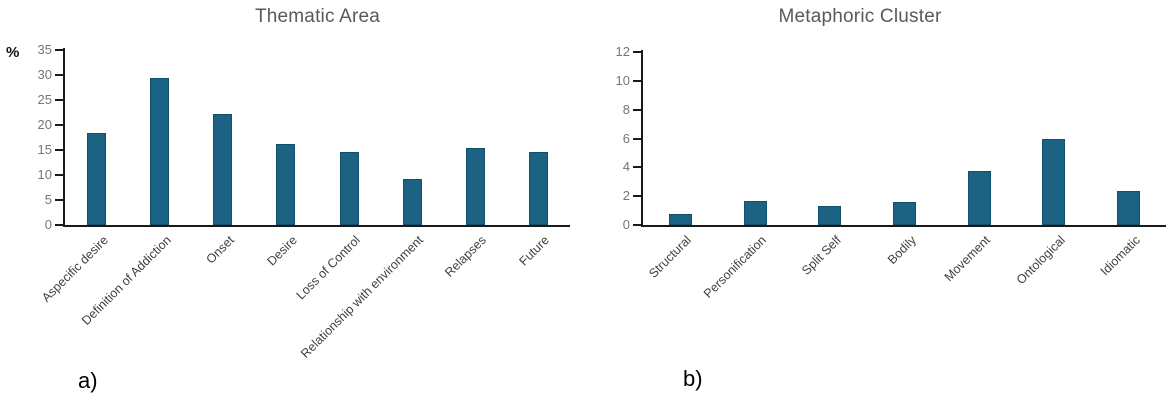  I want to click on y-tick-label: 25, so click(44, 99).